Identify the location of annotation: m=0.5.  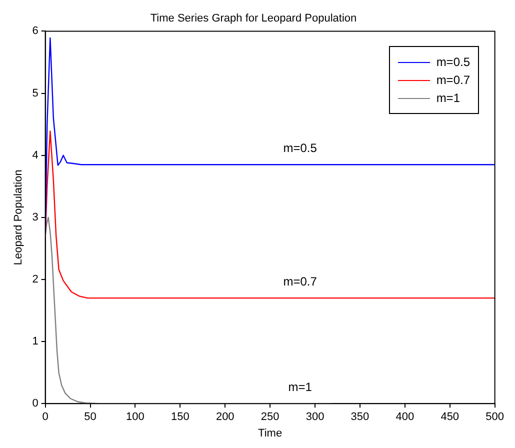
(300, 147).